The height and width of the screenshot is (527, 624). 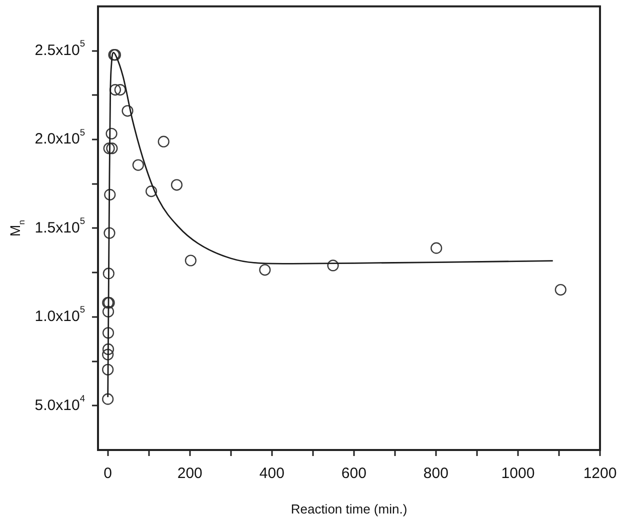 I want to click on x-axis-title: Reaction time (min.), so click(x=349, y=509).